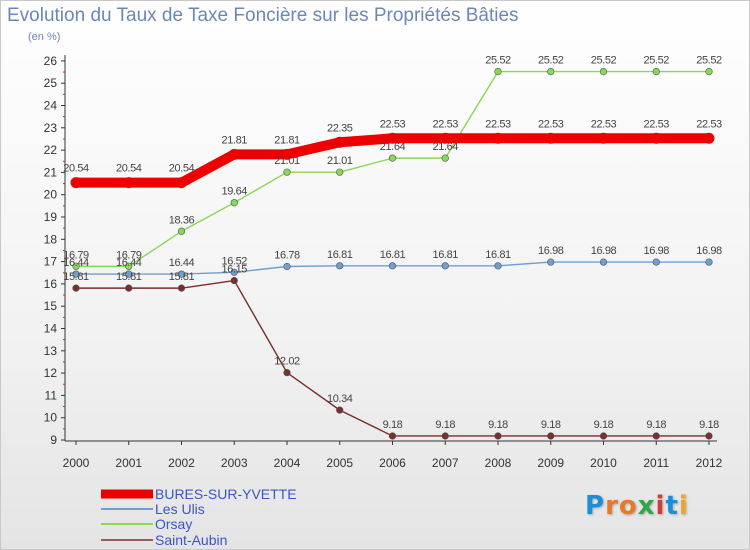 This screenshot has width=750, height=550. What do you see at coordinates (234, 270) in the screenshot?
I see `data-label-saint-aubin: 16.15` at bounding box center [234, 270].